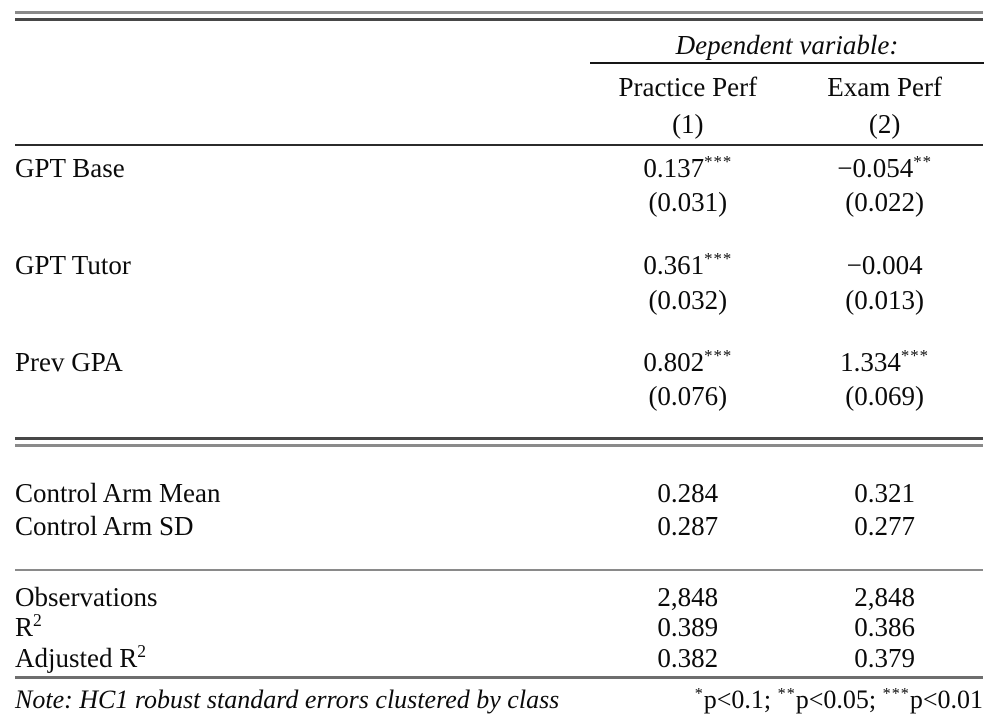  Describe the element at coordinates (688, 658) in the screenshot. I see `stat-value: 0.382` at that location.